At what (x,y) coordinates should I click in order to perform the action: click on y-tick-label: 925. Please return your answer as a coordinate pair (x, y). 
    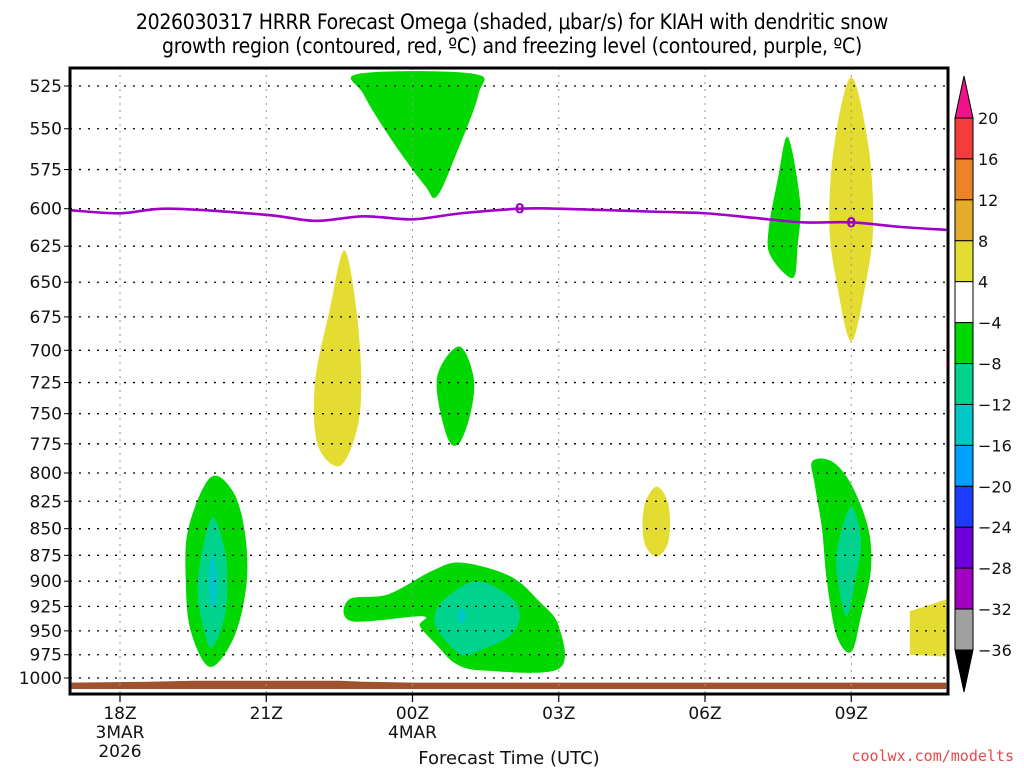
    Looking at the image, I should click on (46, 607).